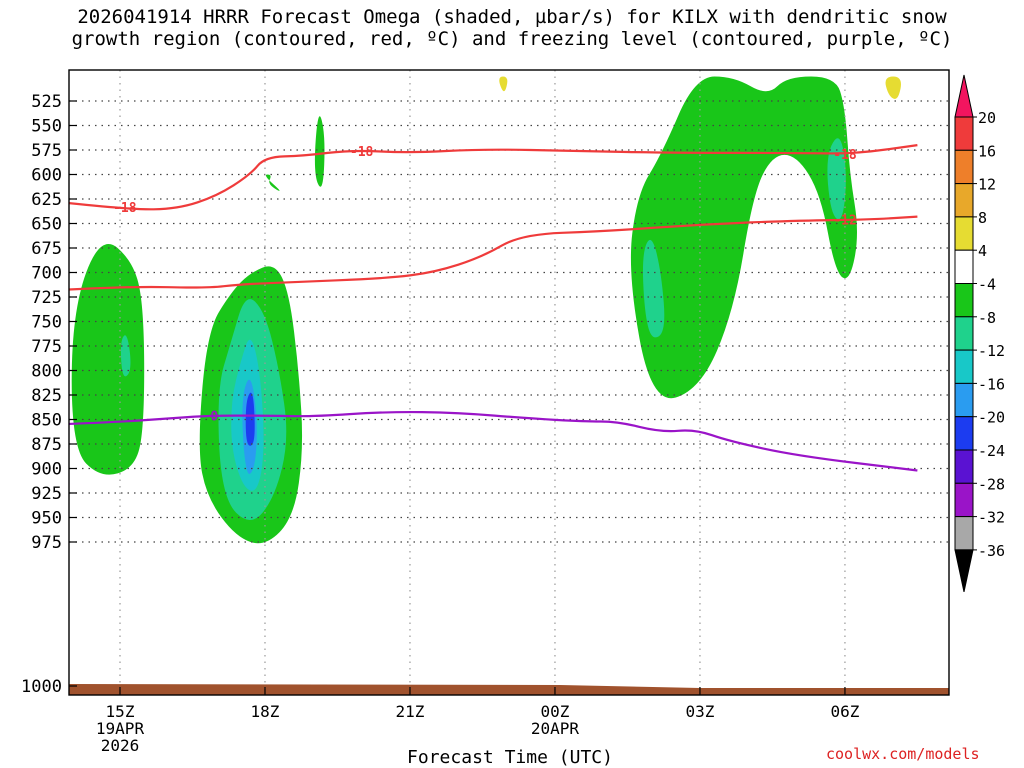  What do you see at coordinates (991, 384) in the screenshot?
I see `colorbar-label-8: -16` at bounding box center [991, 384].